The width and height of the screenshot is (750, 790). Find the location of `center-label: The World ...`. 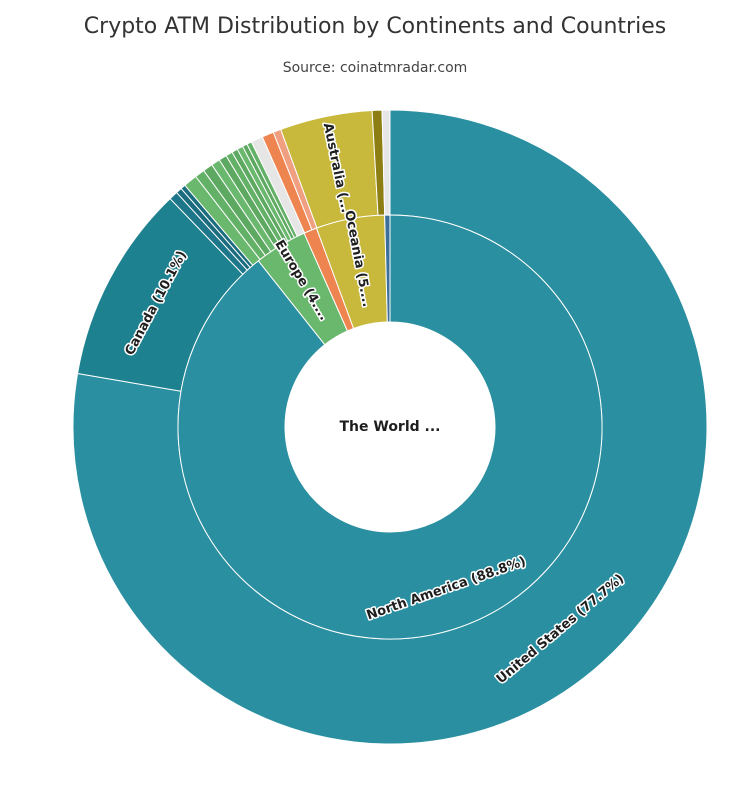

center-label: The World ... is located at coordinates (389, 427).